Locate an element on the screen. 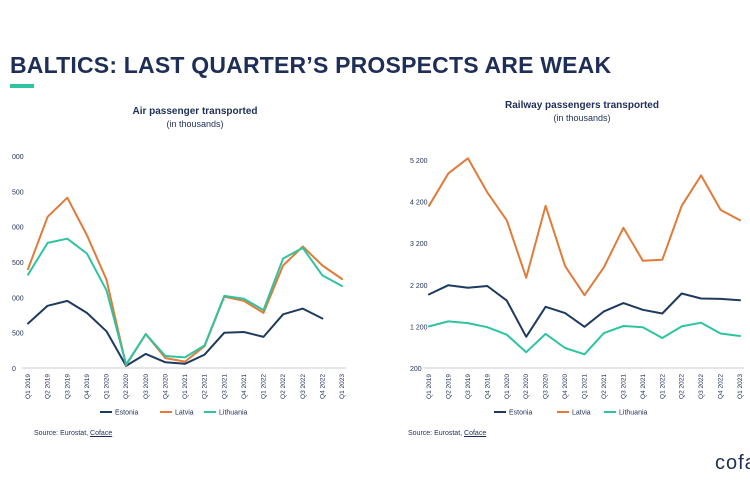 The height and width of the screenshot is (500, 750). y-tick-label: 3 200 is located at coordinates (419, 244).